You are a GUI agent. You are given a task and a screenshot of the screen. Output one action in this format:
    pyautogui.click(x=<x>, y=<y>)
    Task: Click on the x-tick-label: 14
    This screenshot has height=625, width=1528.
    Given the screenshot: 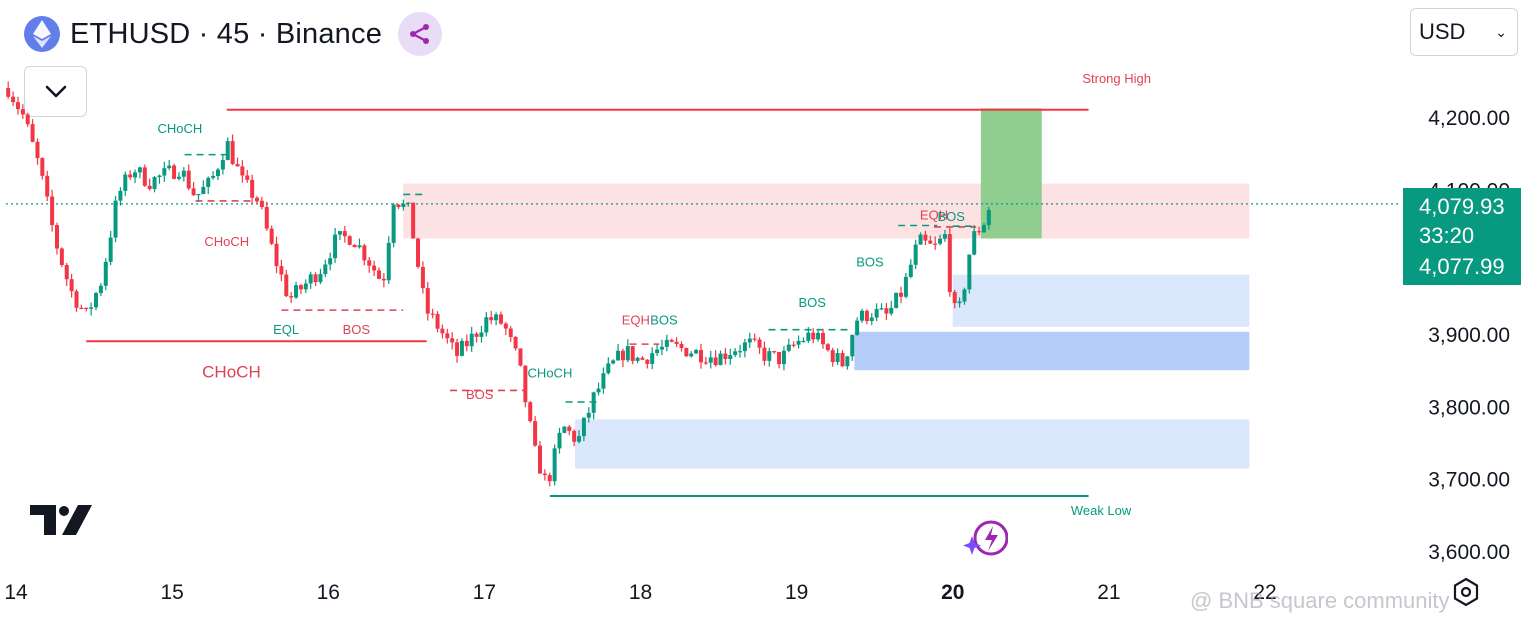 What is the action you would take?
    pyautogui.click(x=16, y=592)
    